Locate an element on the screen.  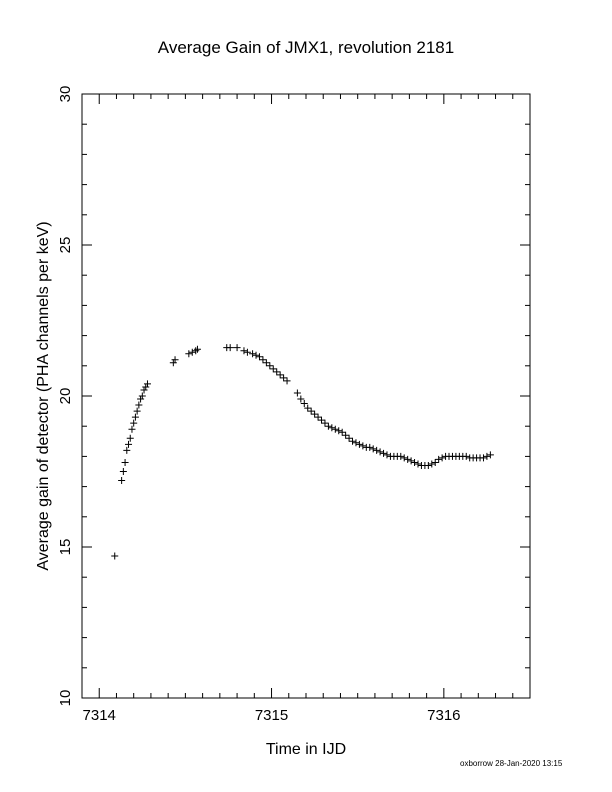
x-tick-label: 7316 is located at coordinates (443, 715).